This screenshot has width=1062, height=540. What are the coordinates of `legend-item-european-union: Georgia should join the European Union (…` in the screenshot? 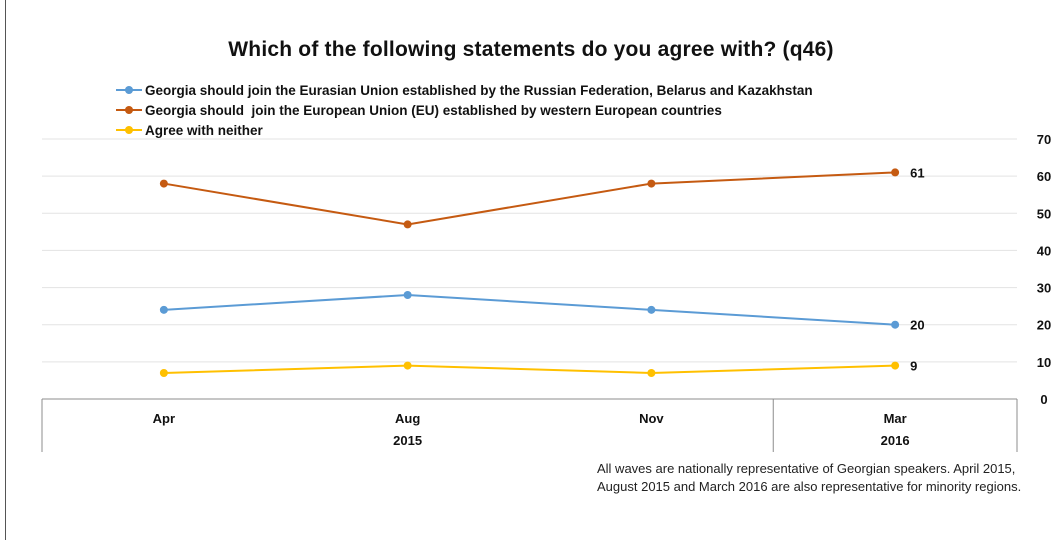 It's located at (464, 110).